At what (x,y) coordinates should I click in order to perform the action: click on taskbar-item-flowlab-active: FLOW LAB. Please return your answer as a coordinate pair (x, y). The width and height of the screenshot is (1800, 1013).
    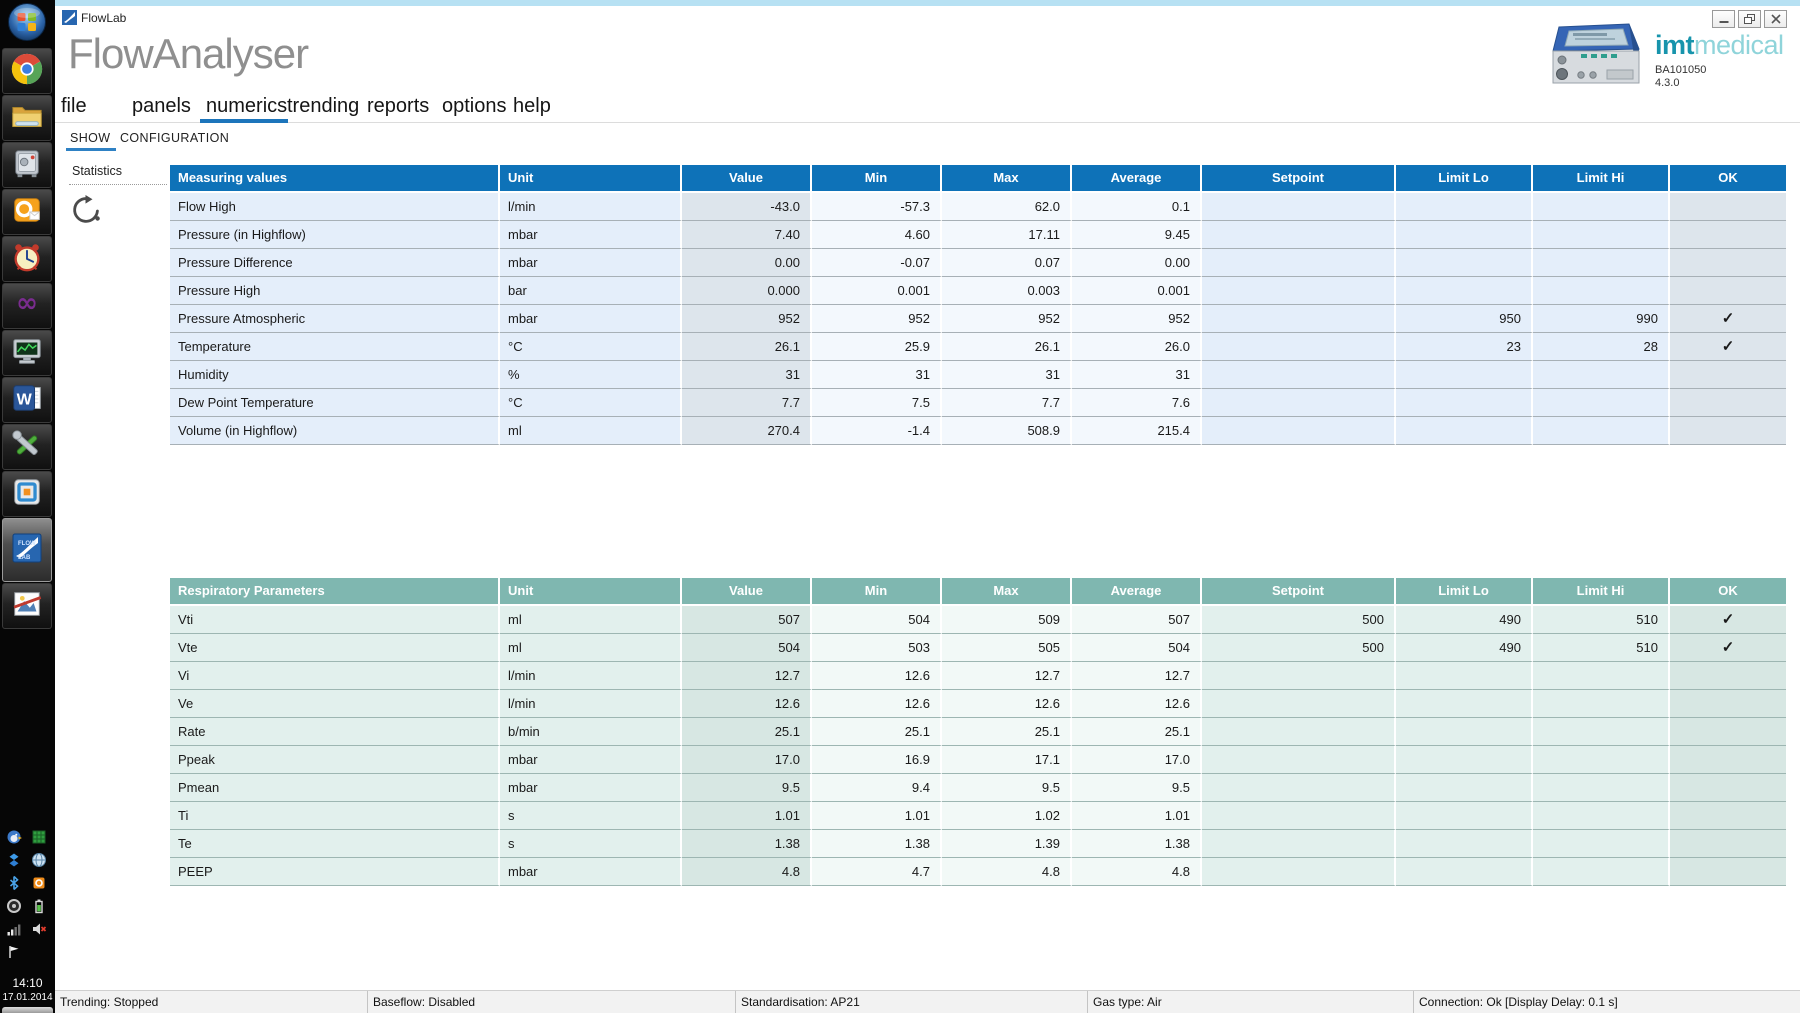
    Looking at the image, I should click on (27, 550).